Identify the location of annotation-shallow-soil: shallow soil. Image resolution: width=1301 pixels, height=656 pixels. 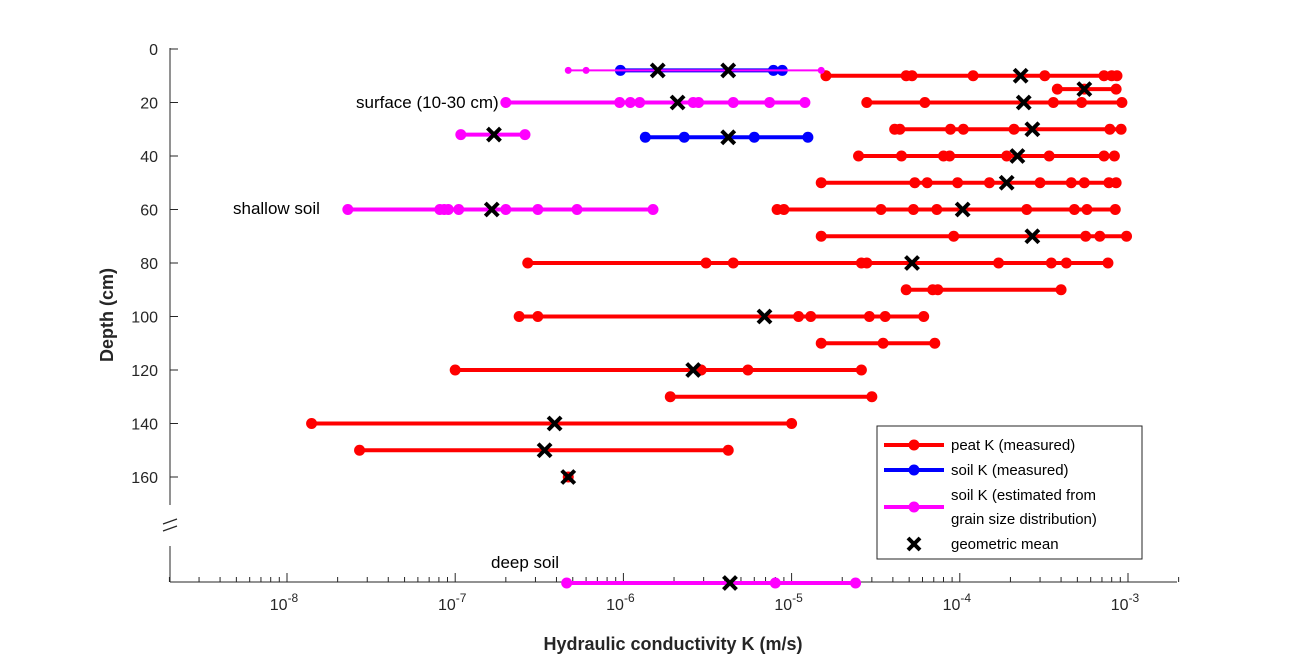
(276, 208).